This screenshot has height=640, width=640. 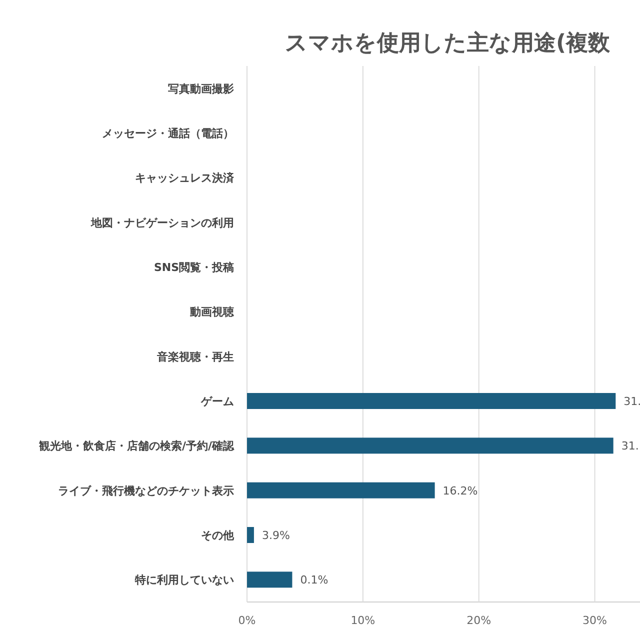 I want to click on y-tick-label: ゲーム, so click(x=217, y=401).